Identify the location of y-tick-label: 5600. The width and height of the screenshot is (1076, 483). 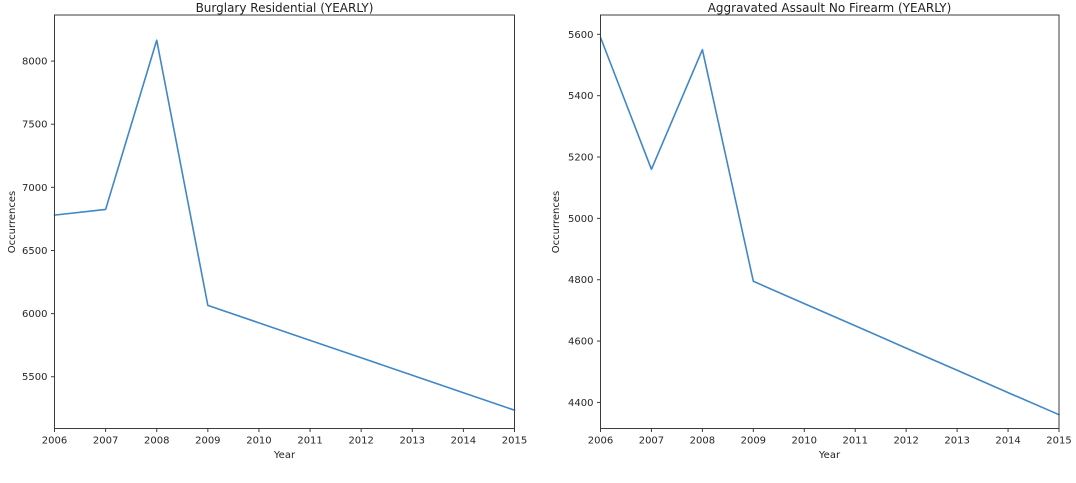
(580, 35).